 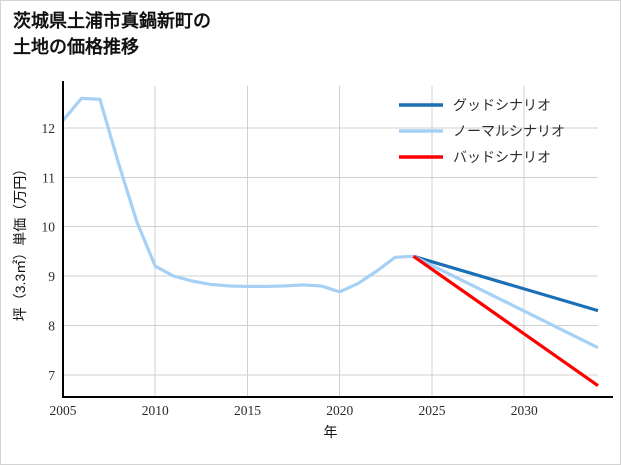 I want to click on x-tick-label: 2005, so click(x=63, y=410).